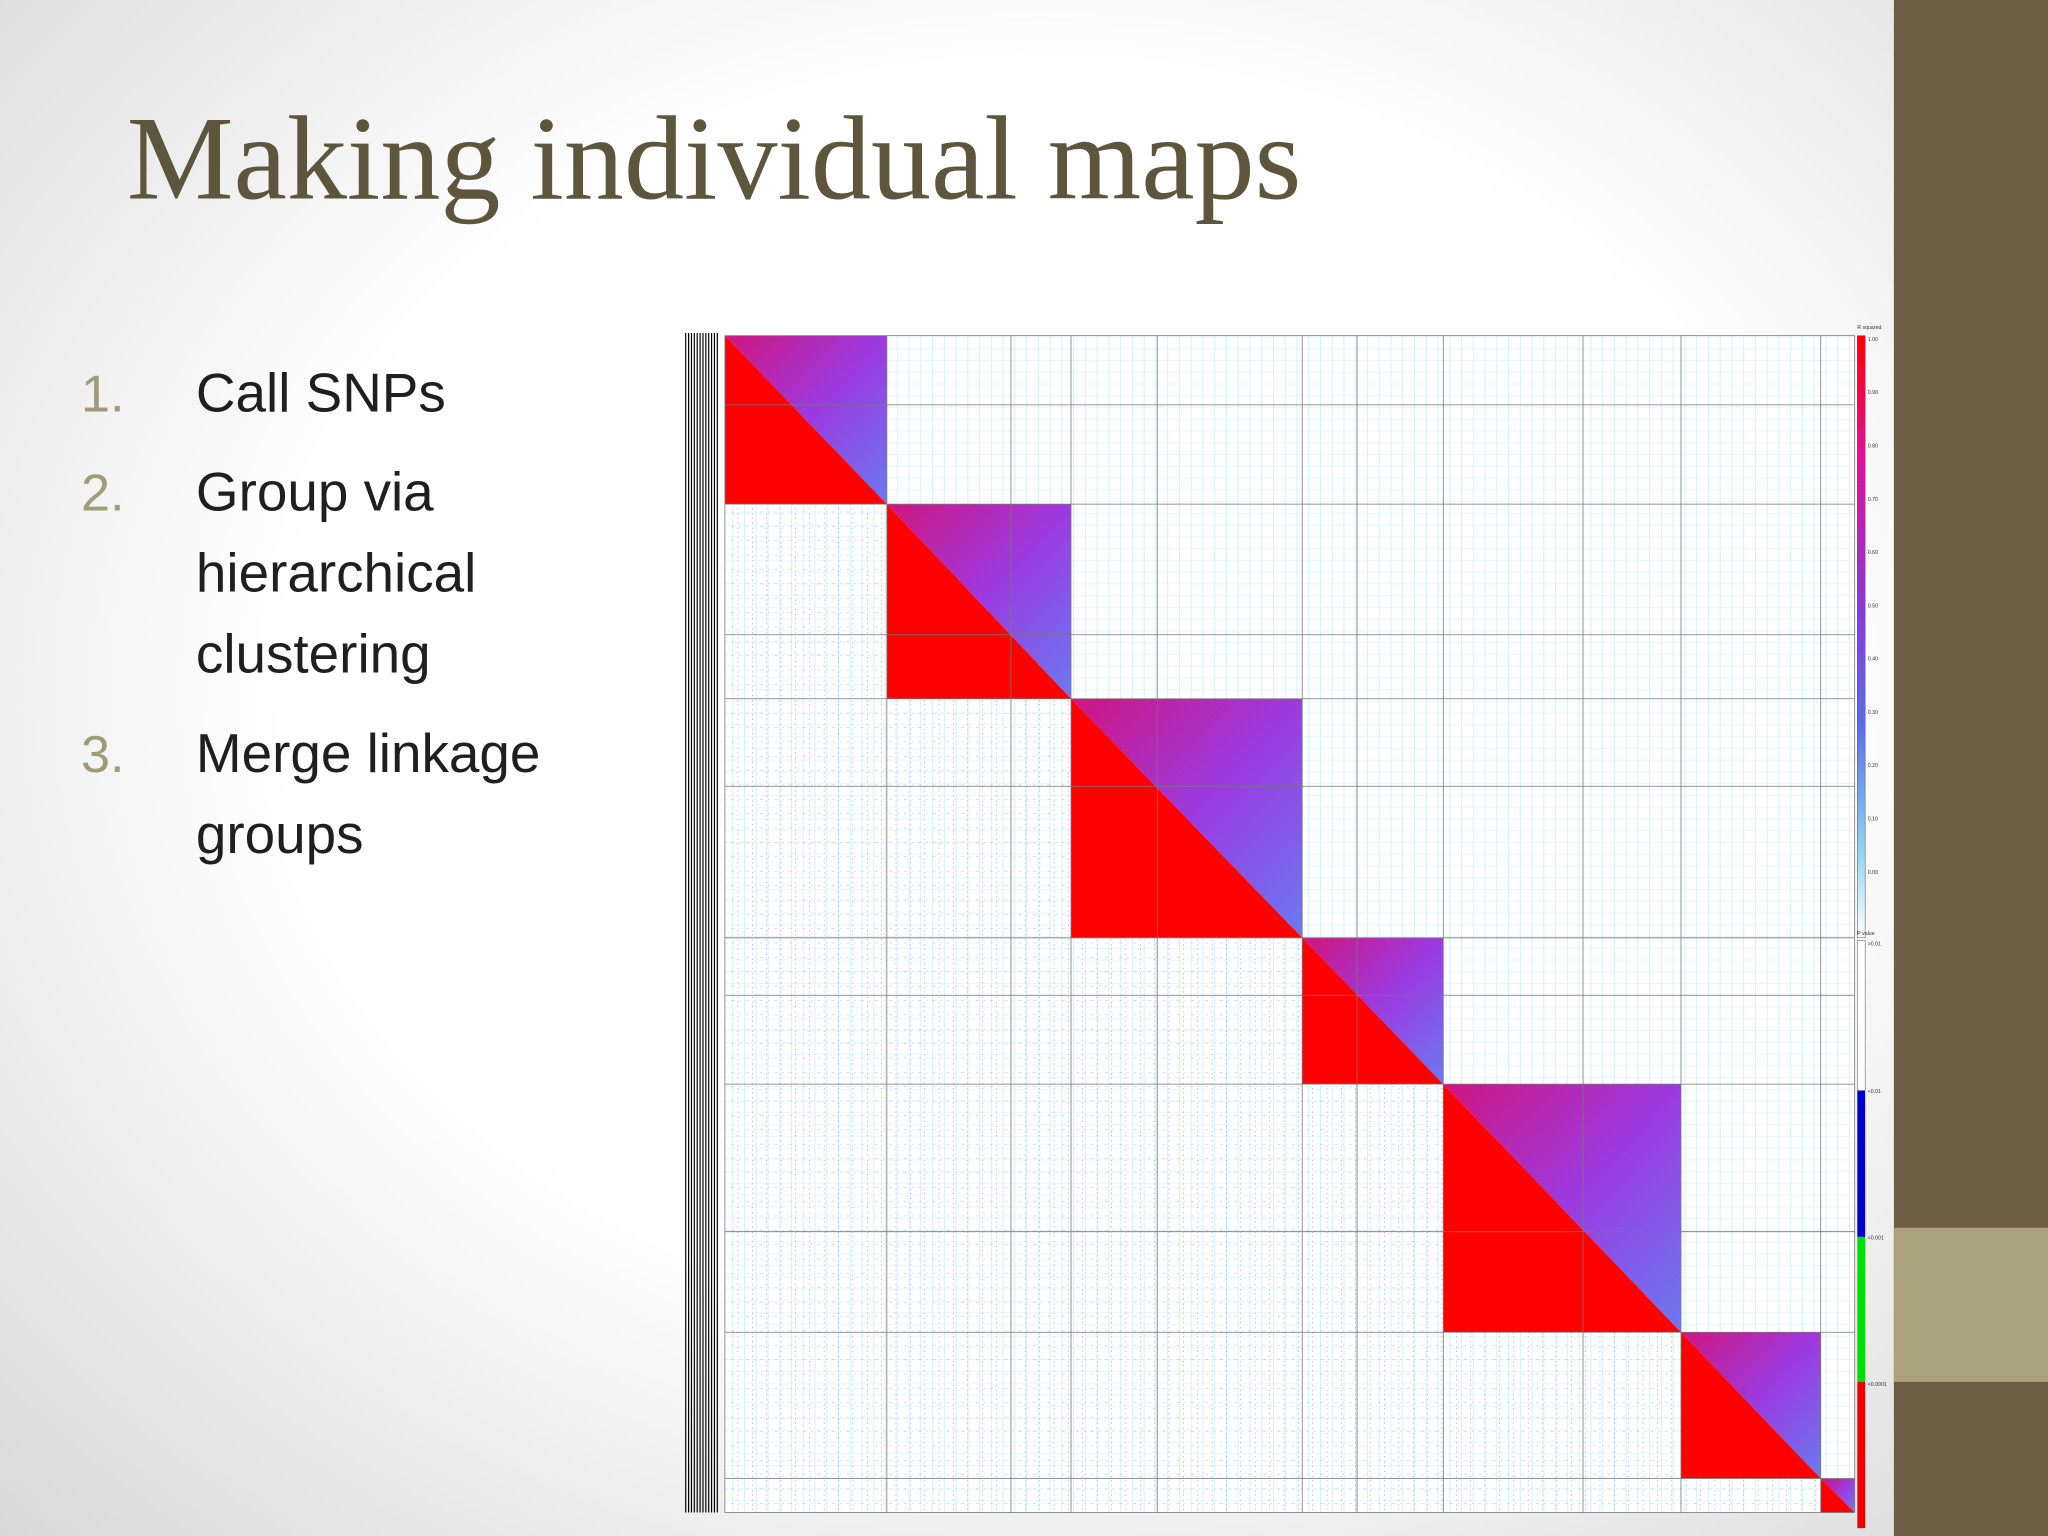 Image resolution: width=2048 pixels, height=1536 pixels. I want to click on marker-labels, so click(701, 923).